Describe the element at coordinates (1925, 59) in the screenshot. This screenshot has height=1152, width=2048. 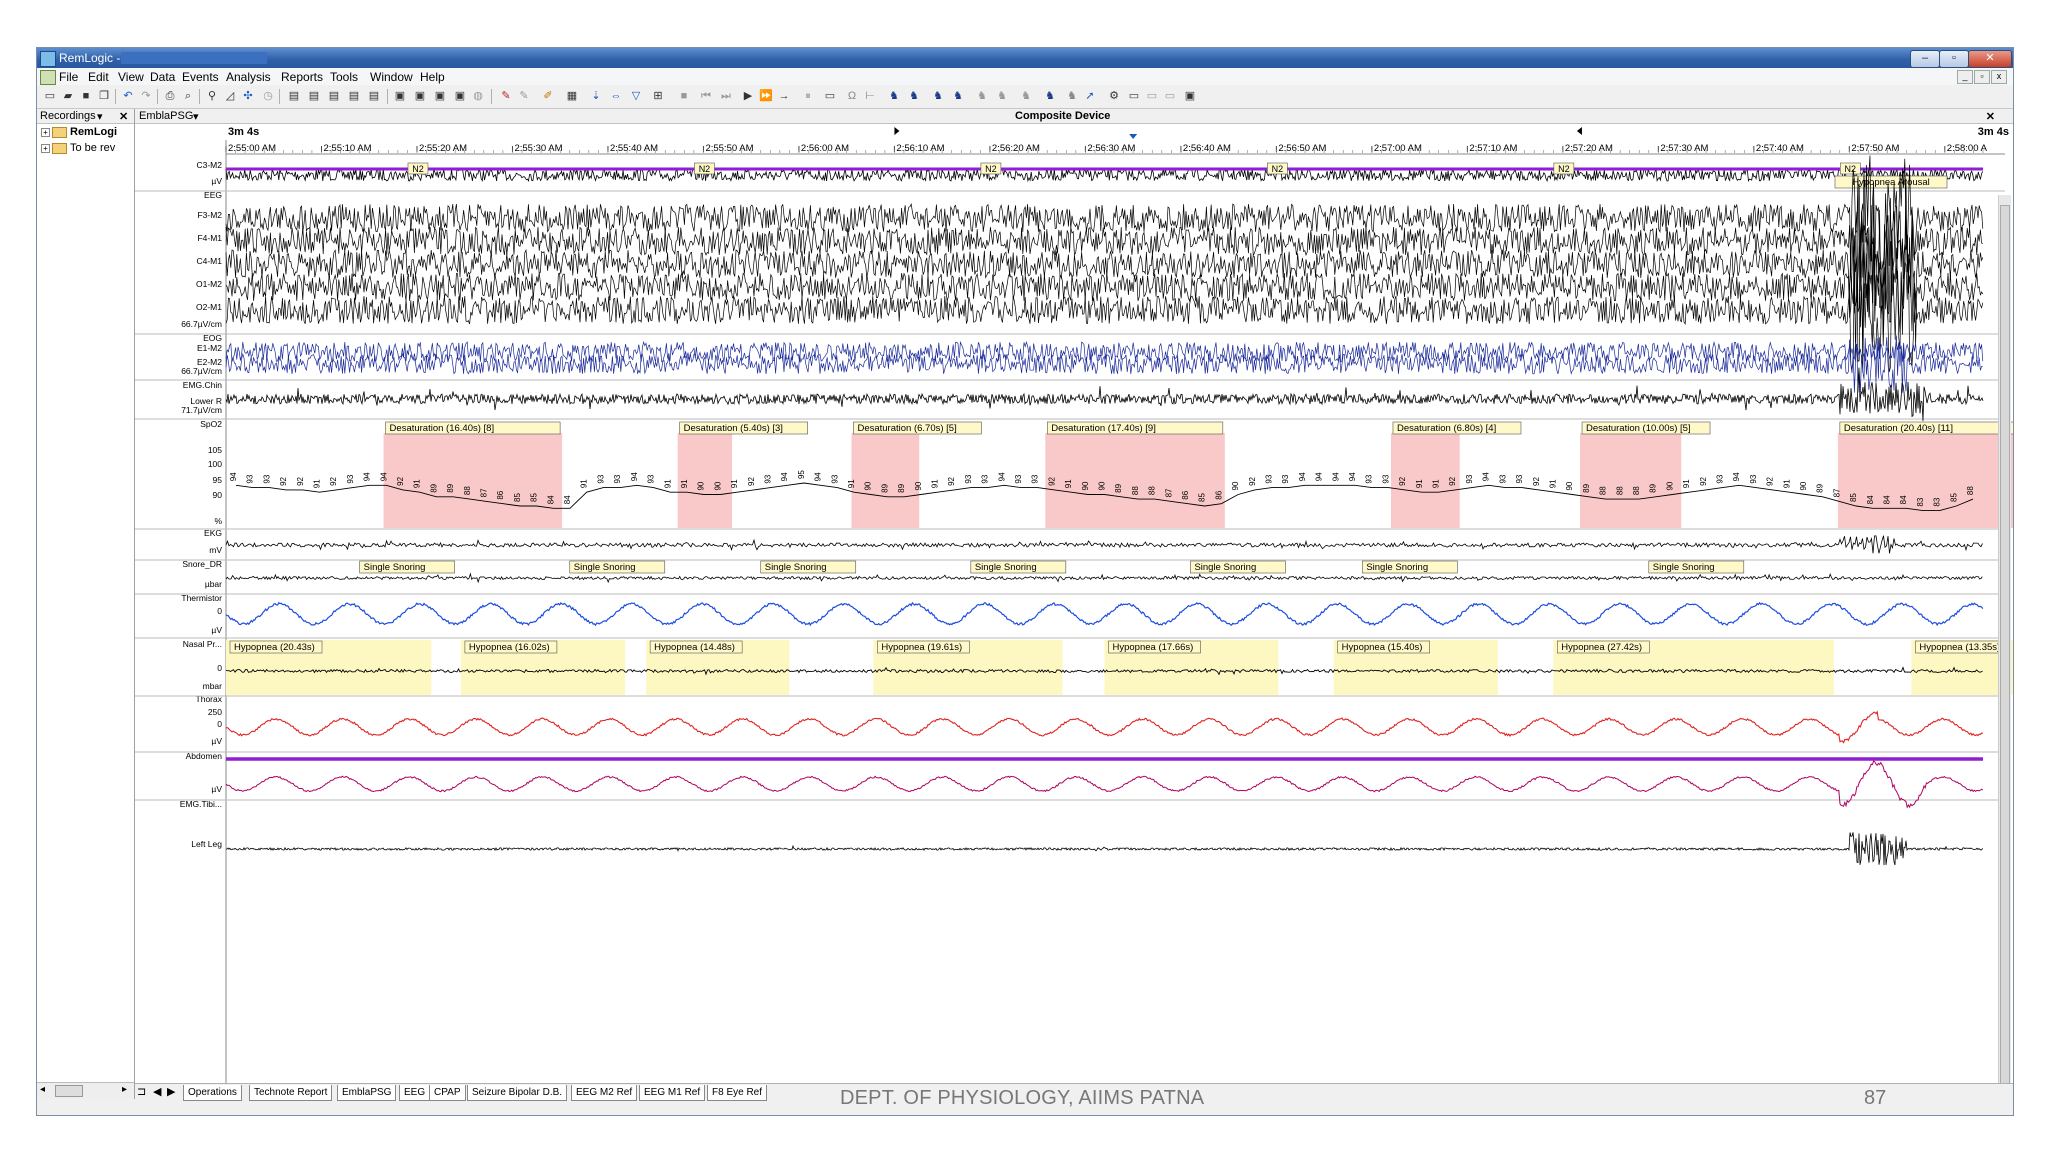
I see `minimize-button: –` at that location.